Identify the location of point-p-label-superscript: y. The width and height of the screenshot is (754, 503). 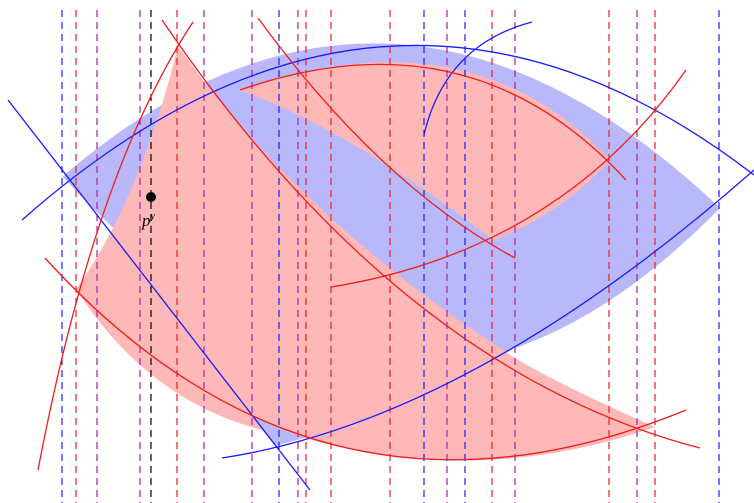
(153, 216).